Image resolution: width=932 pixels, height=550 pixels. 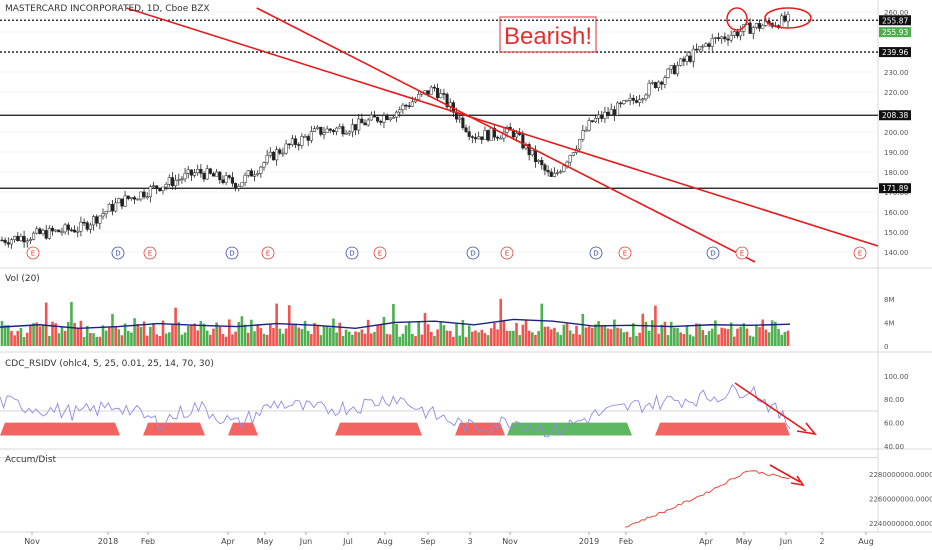 I want to click on price-tag-bg, so click(x=895, y=188).